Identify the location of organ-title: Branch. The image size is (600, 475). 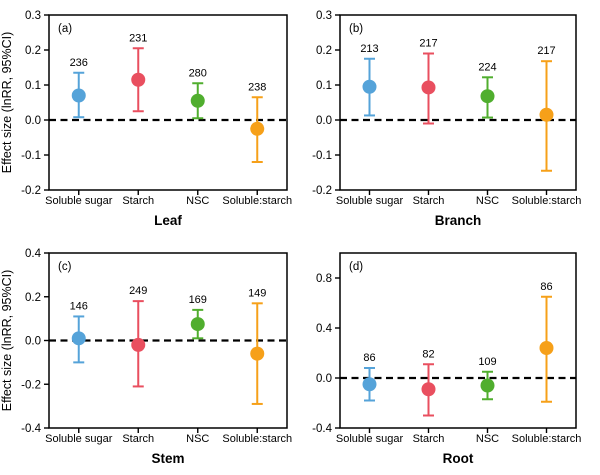
(458, 220).